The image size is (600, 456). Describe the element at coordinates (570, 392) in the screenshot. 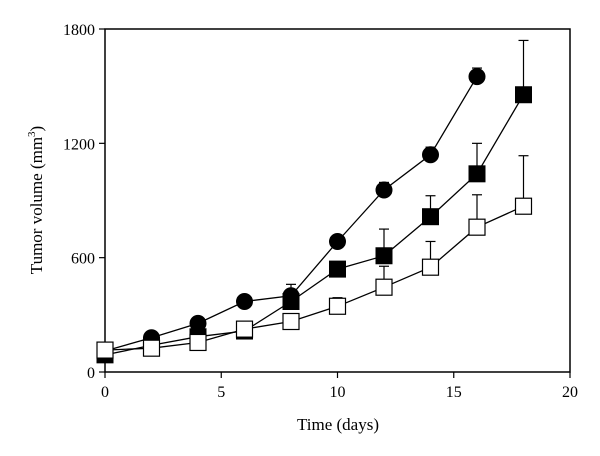

I see `x-tick-label: 20` at that location.